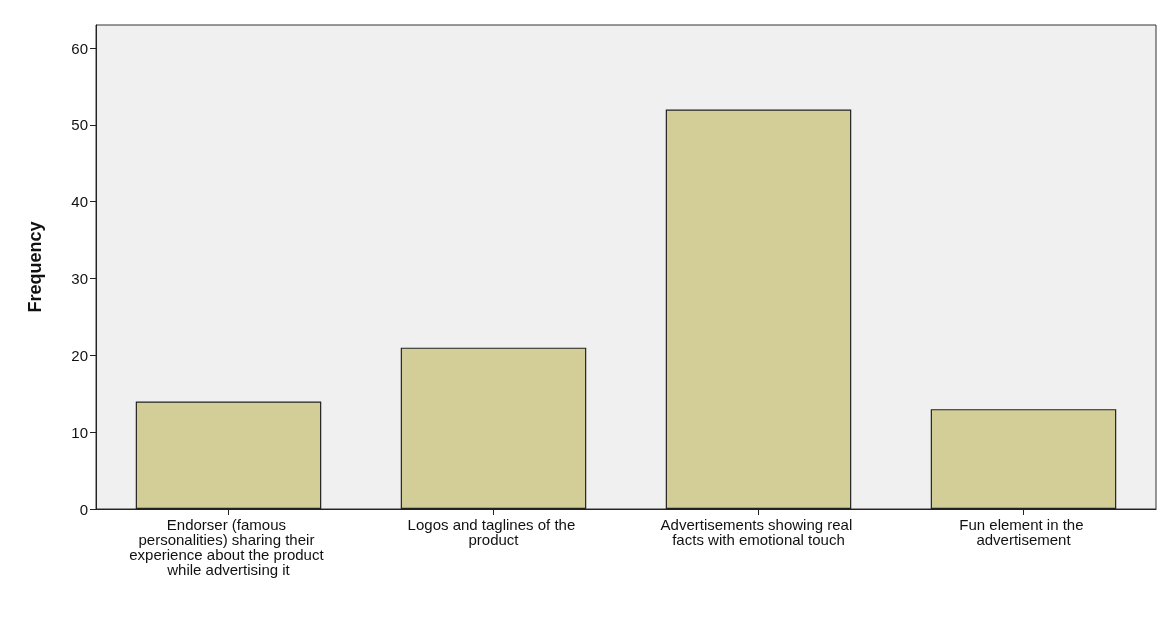 The image size is (1174, 625). I want to click on y-tick-label: 40, so click(79, 202).